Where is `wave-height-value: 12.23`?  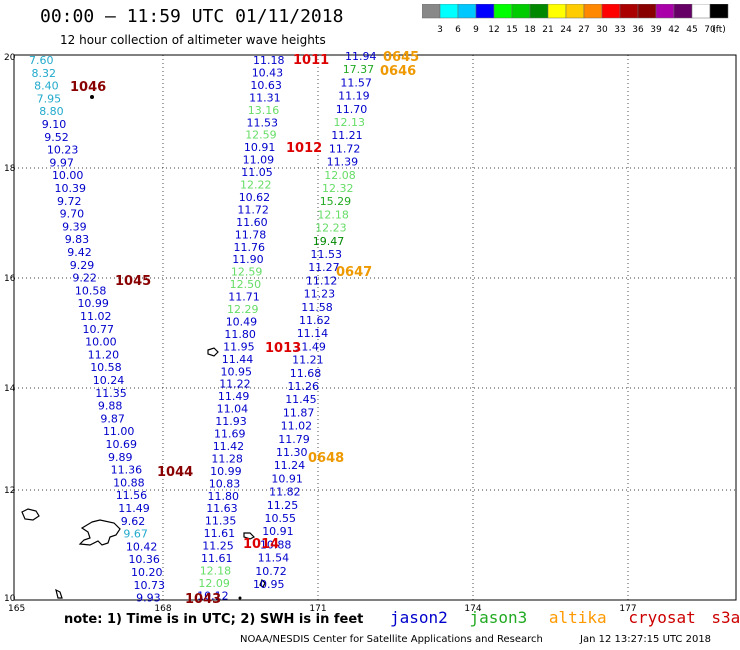
wave-height-value: 12.23 is located at coordinates (331, 228).